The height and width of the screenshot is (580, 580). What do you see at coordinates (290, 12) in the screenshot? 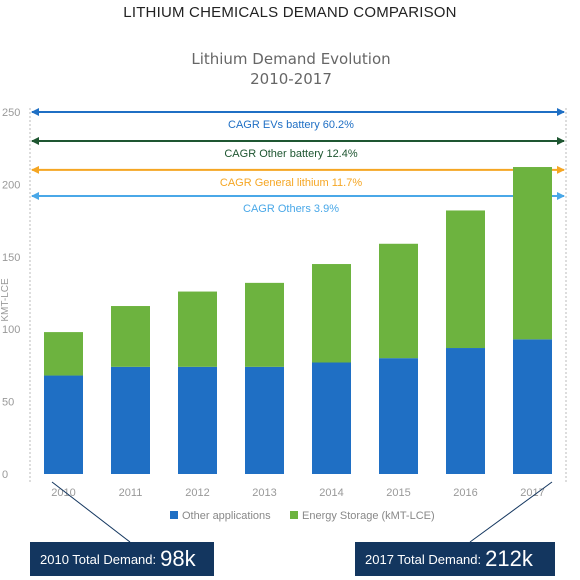
I see `page-heading: LITHIUM CHEMICALS DEMAND COMPARISON` at bounding box center [290, 12].